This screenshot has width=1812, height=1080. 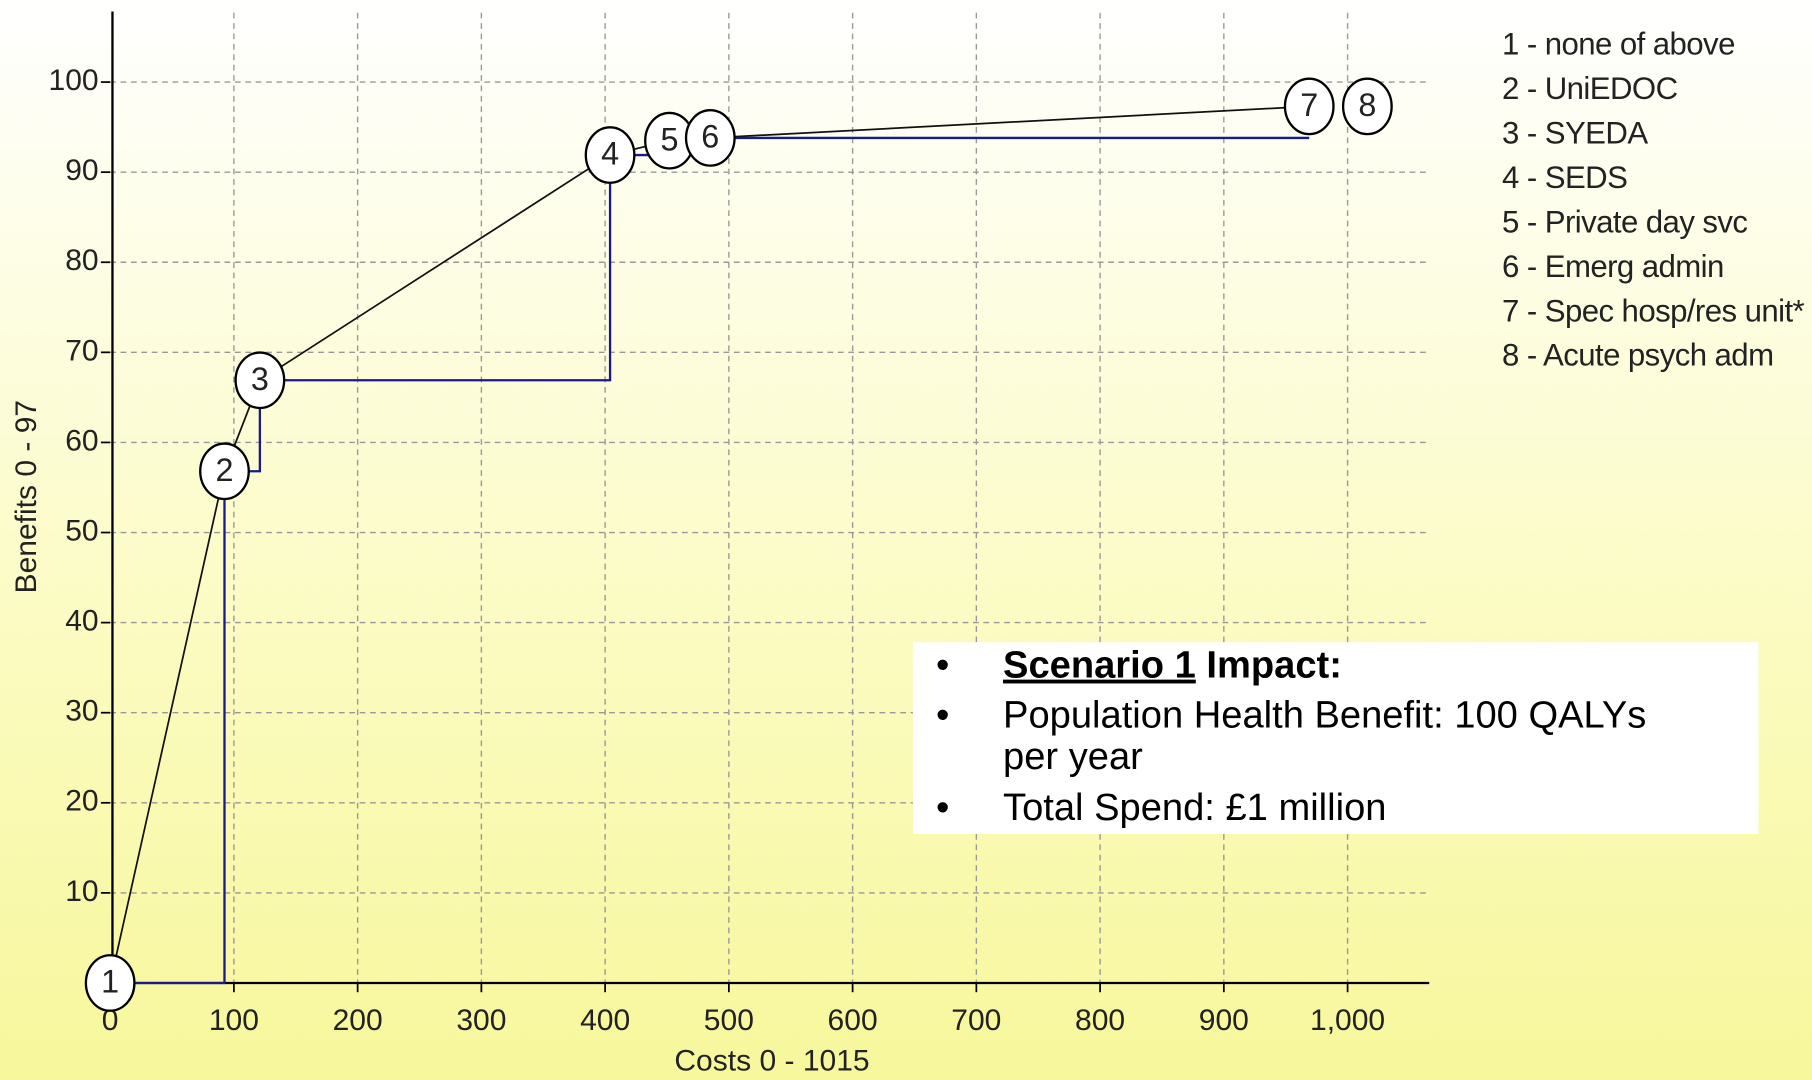 What do you see at coordinates (81, 170) in the screenshot?
I see `y-tick-label: 90` at bounding box center [81, 170].